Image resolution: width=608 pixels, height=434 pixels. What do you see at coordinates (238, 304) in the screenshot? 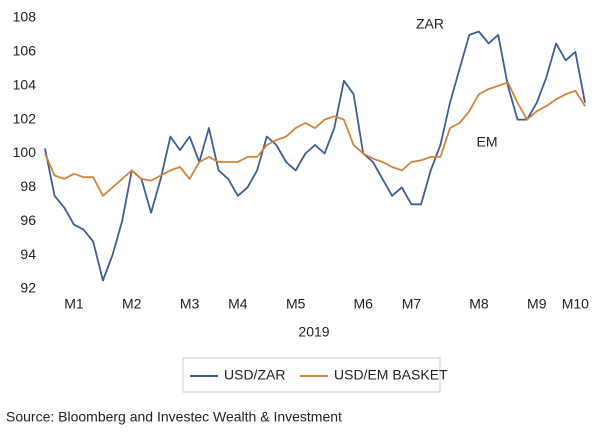
I see `x-tick-label: M4` at bounding box center [238, 304].